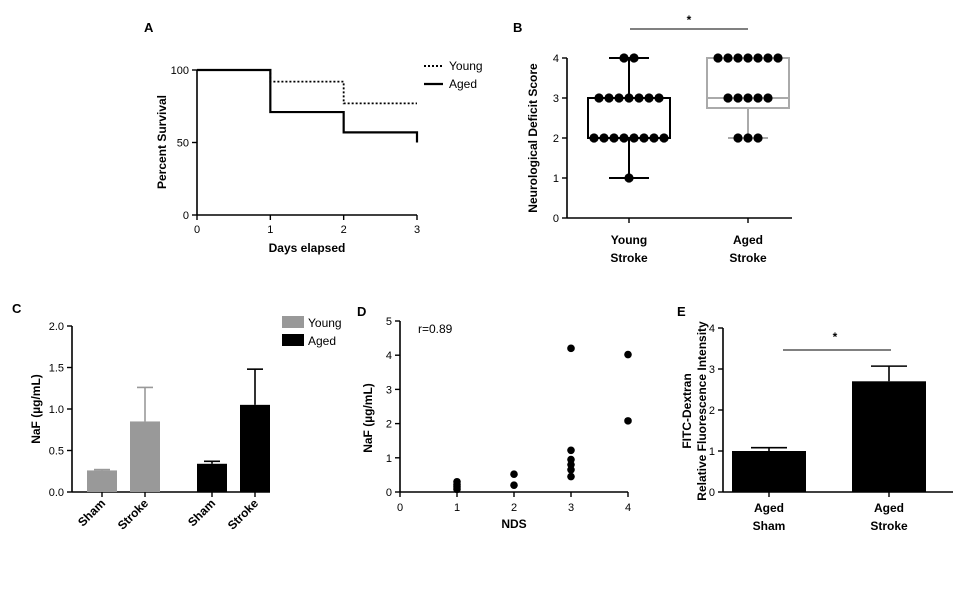  What do you see at coordinates (56, 410) in the screenshot?
I see `y-tick-label-c: 1.0` at bounding box center [56, 410].